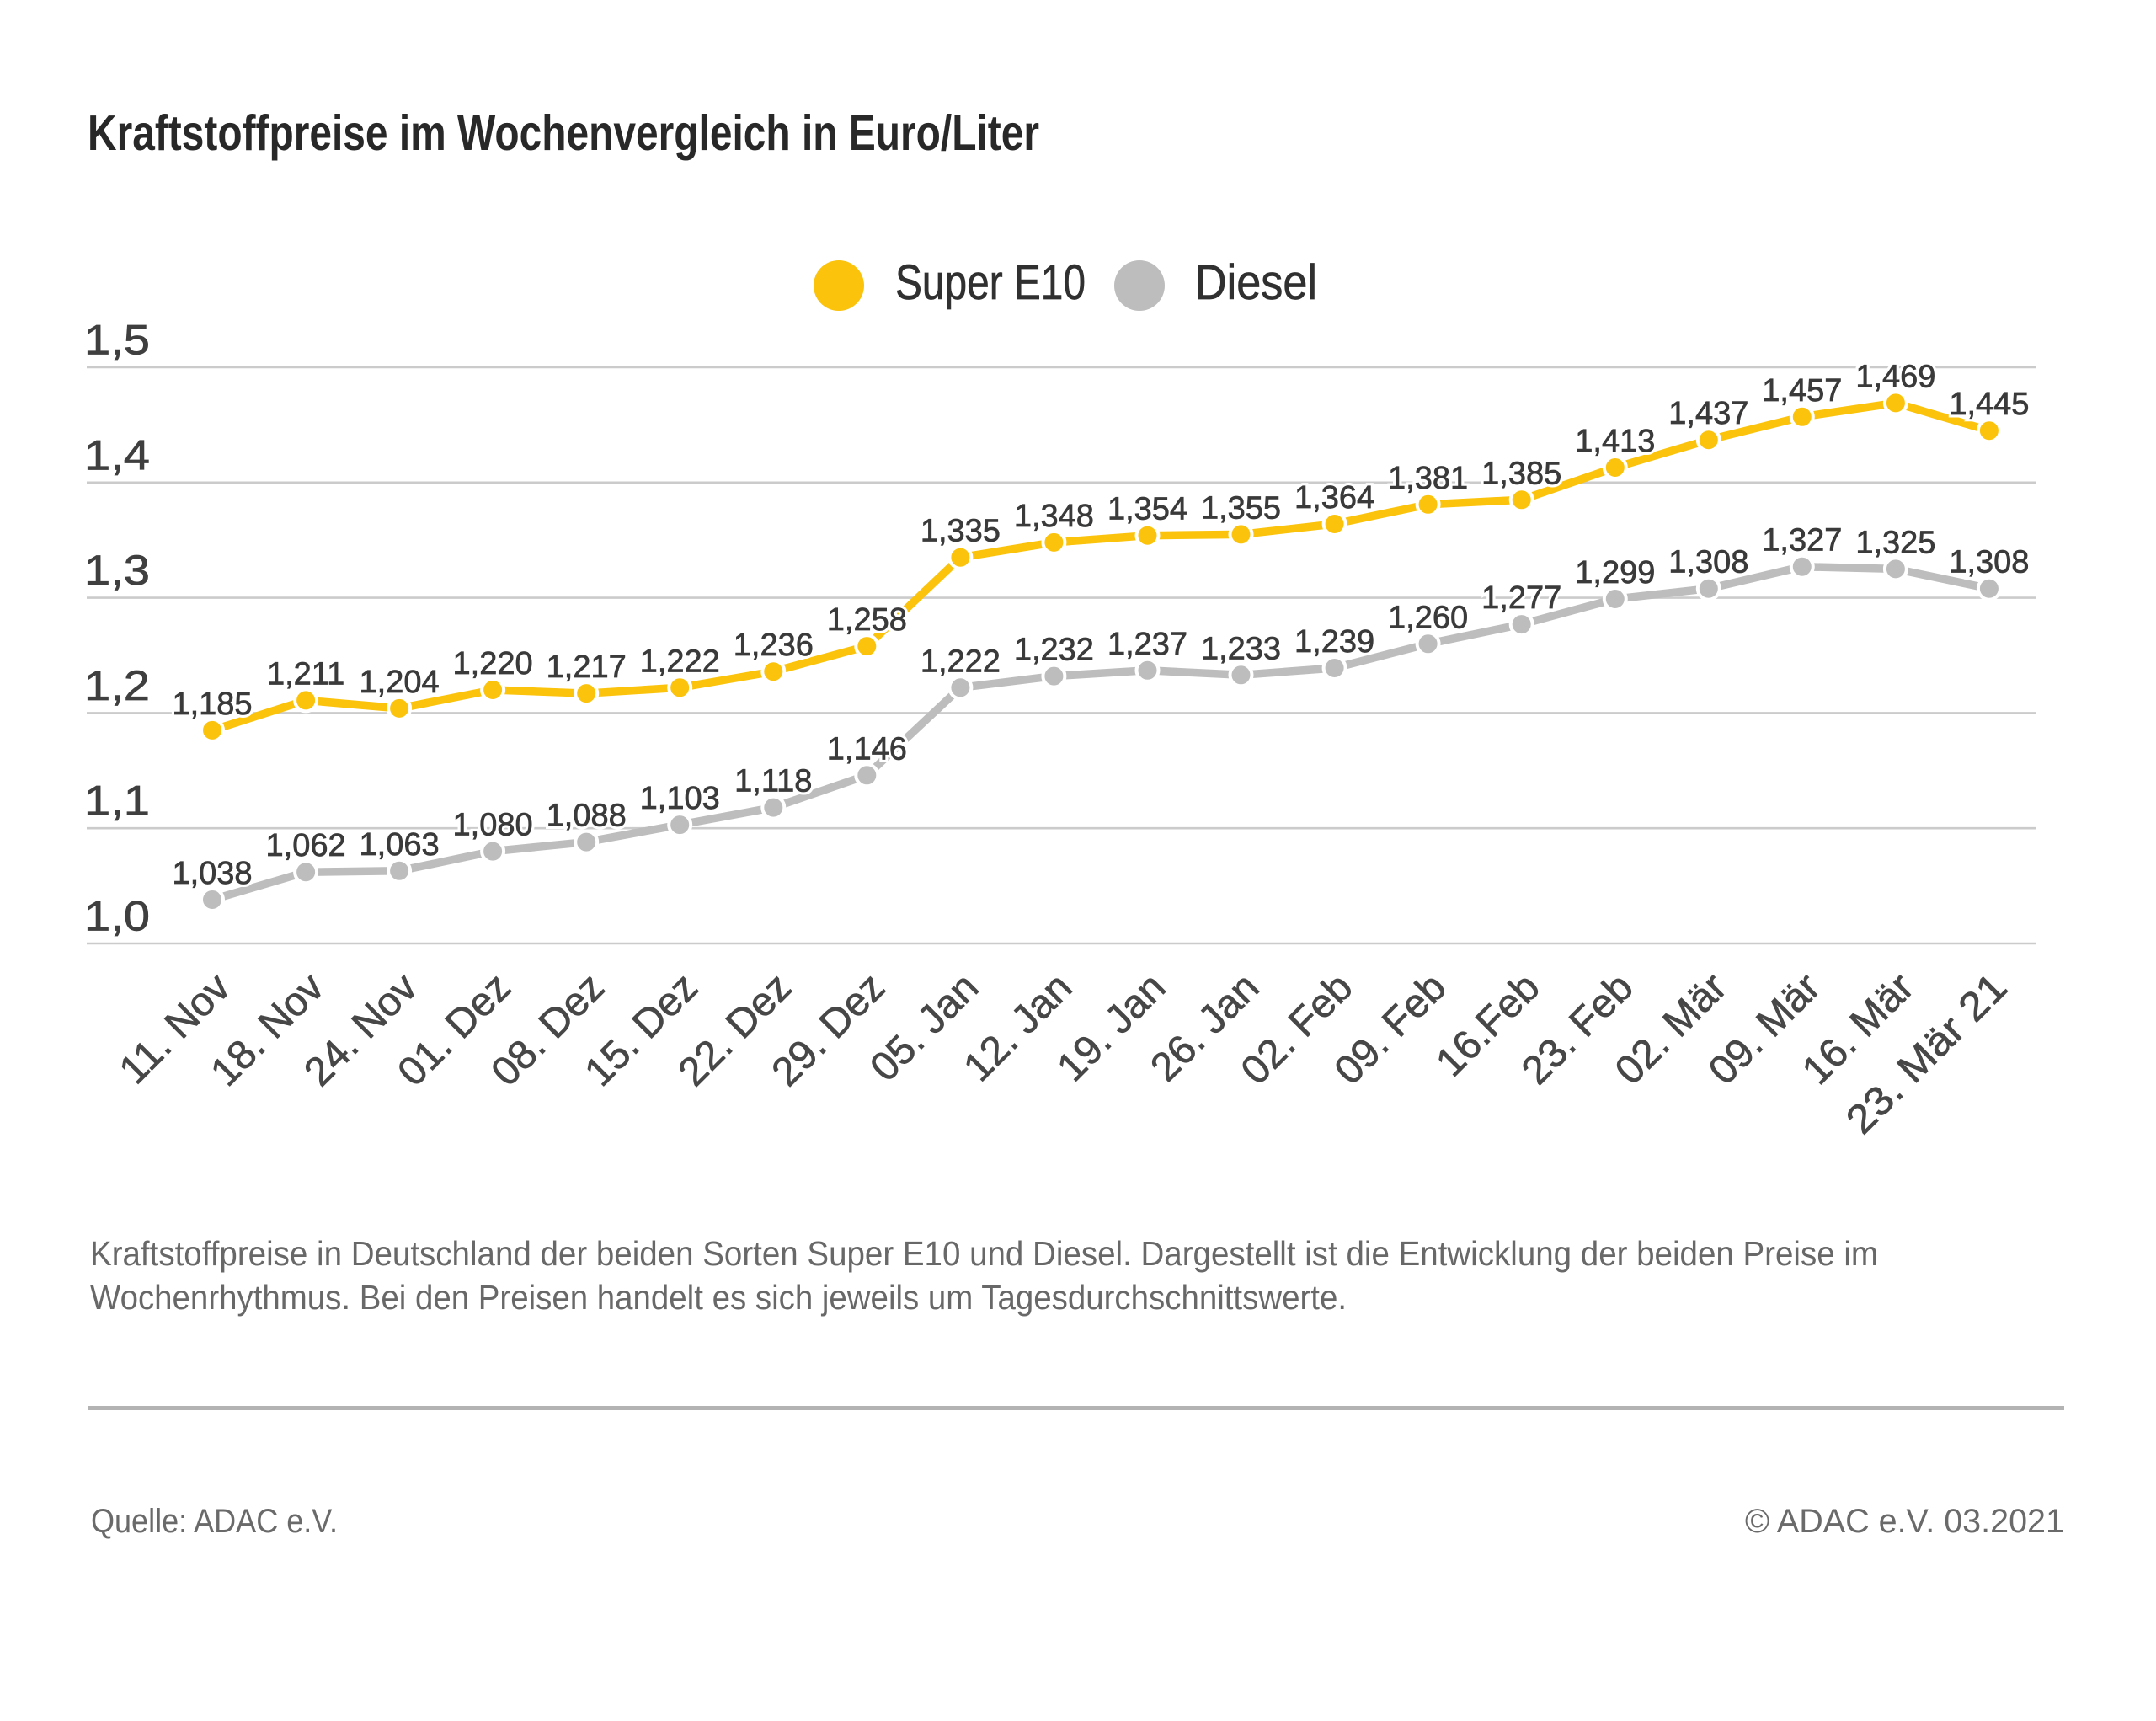 The image size is (2156, 1721). What do you see at coordinates (1989, 404) in the screenshot?
I see `svg-text: 1,445` at bounding box center [1989, 404].